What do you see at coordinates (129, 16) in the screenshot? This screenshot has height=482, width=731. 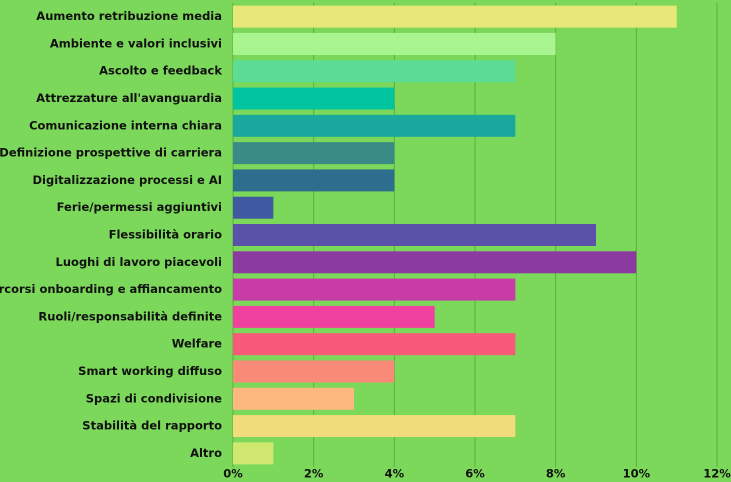 I see `y-tick-label: Aumento retribuzione media` at bounding box center [129, 16].